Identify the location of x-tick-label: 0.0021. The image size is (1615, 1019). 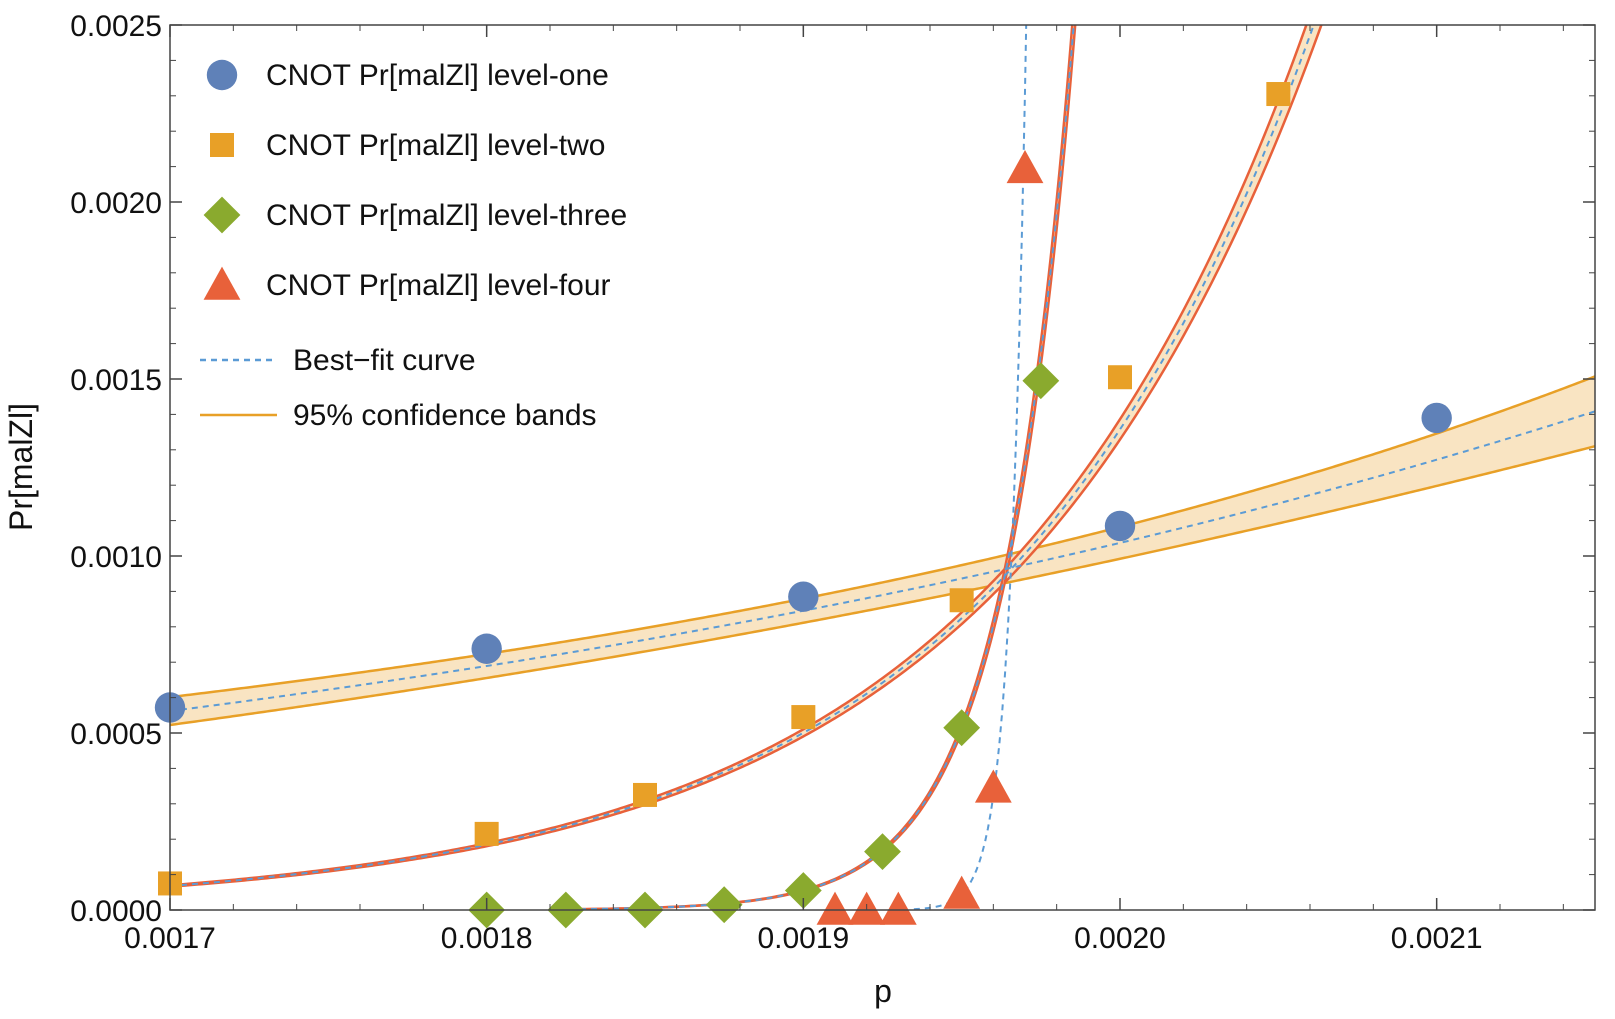
(1437, 938).